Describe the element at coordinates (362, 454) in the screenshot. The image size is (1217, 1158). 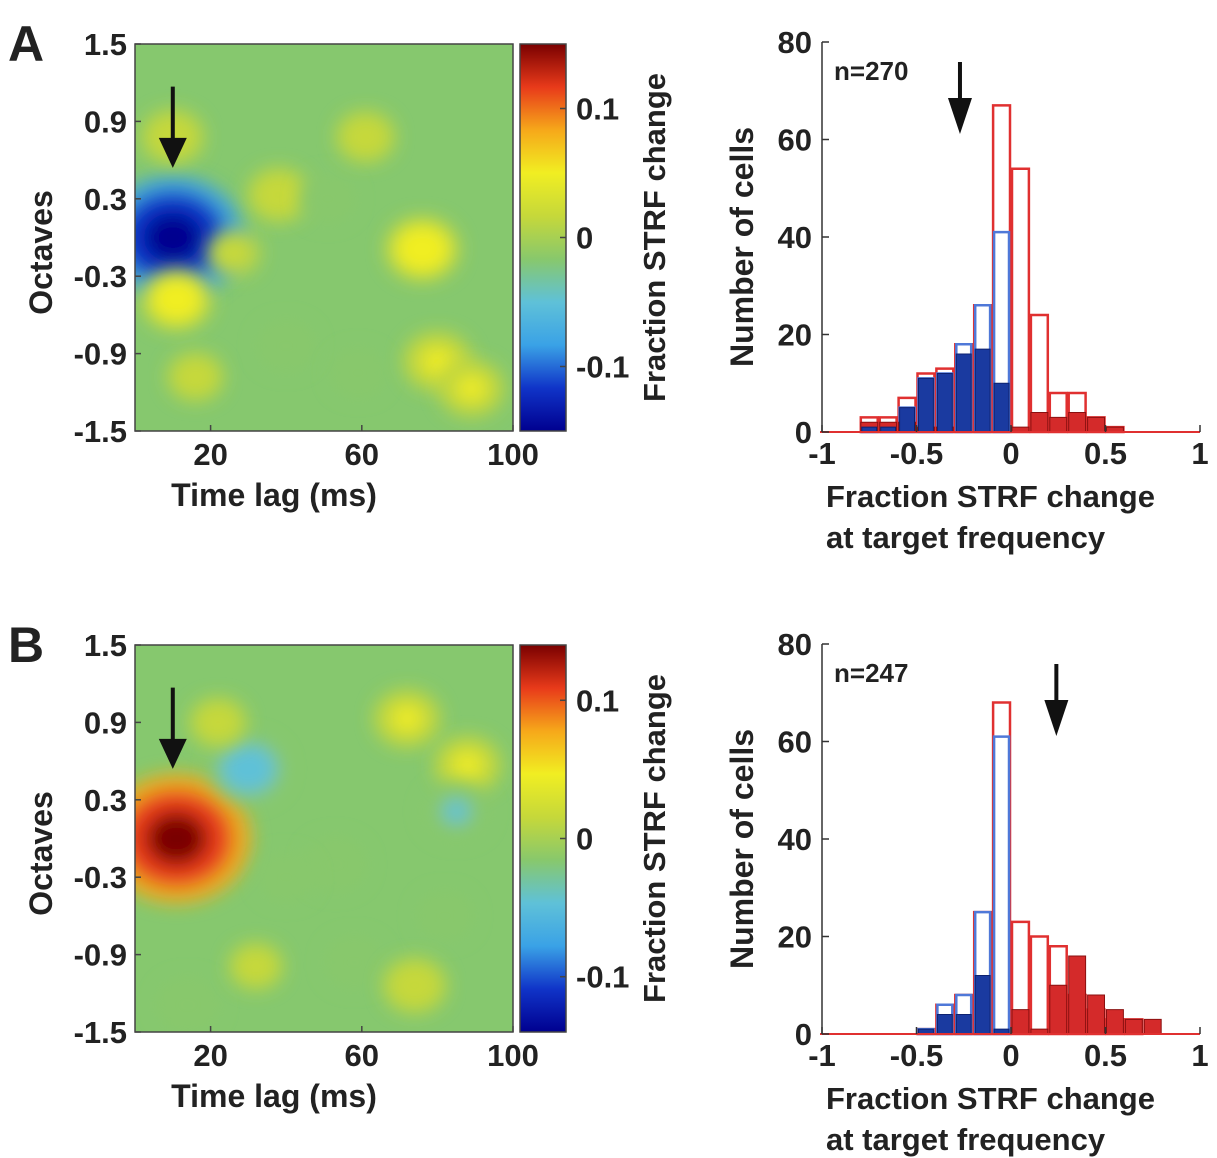
I see `xtick-label: 60` at that location.